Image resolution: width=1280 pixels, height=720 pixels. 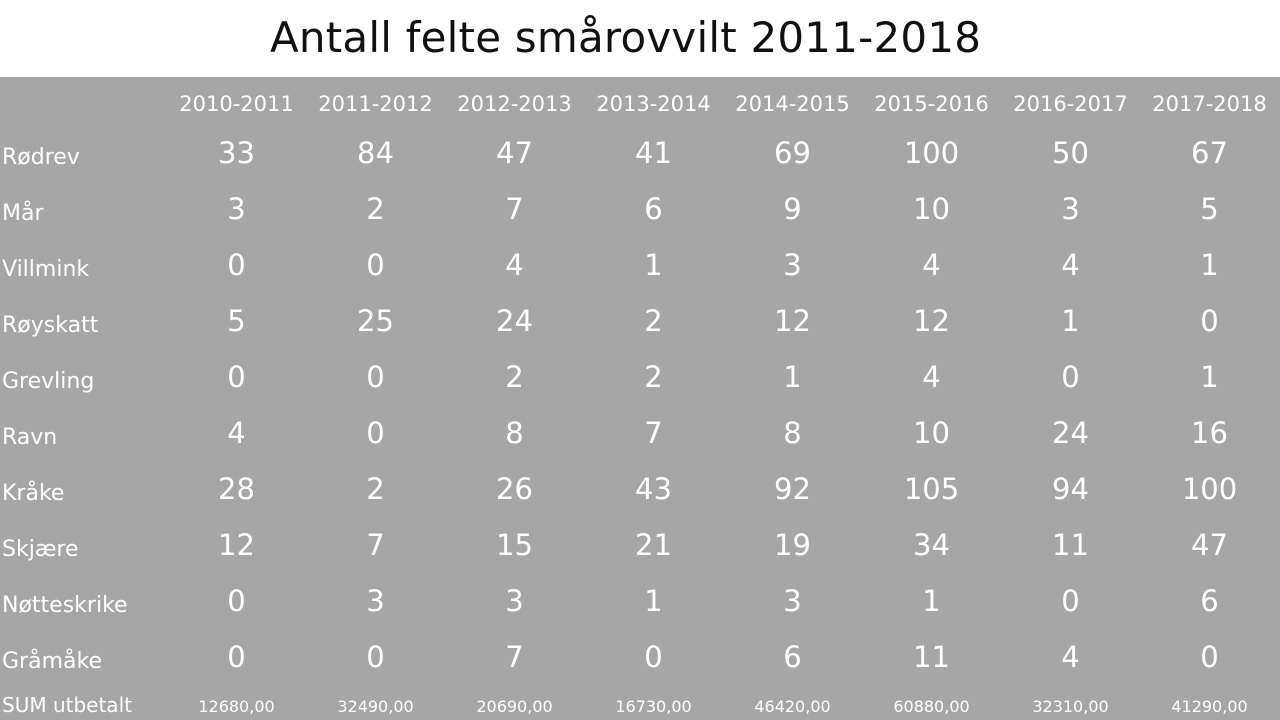 I want to click on table-cell: 15, so click(x=514, y=545).